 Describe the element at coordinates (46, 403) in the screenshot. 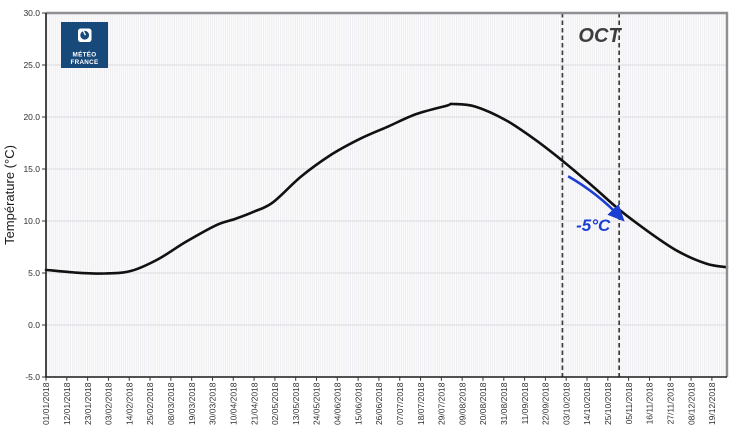

I see `x-tick-label: 01/01/2018` at that location.